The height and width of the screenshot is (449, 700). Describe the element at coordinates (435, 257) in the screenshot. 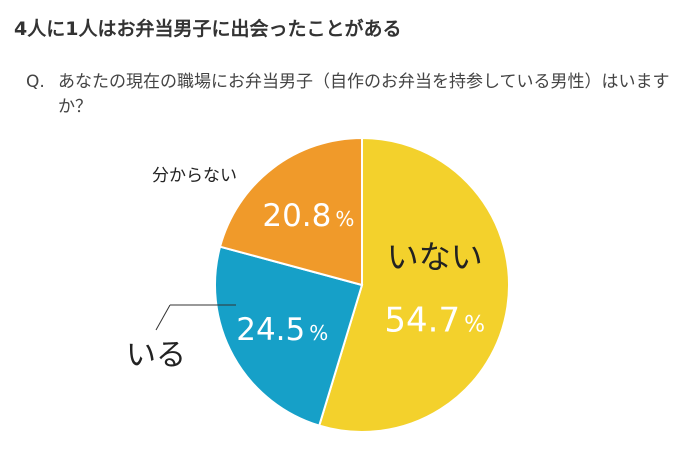

I see `slice-name-label-0: いない` at that location.